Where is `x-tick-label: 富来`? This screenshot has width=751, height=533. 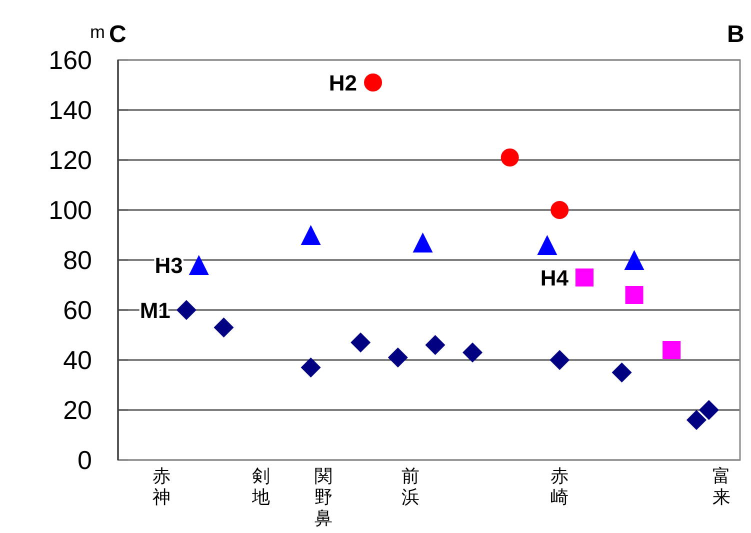
x-tick-label: 富来 is located at coordinates (721, 486).